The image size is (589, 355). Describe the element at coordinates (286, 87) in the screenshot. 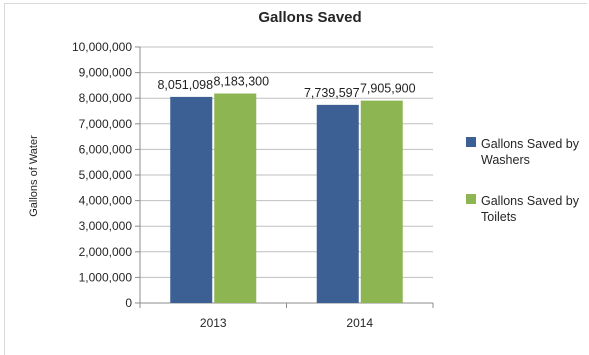

I see `data-labels: 8,051,098 8,183,300 7,739,597 7,905,900` at that location.